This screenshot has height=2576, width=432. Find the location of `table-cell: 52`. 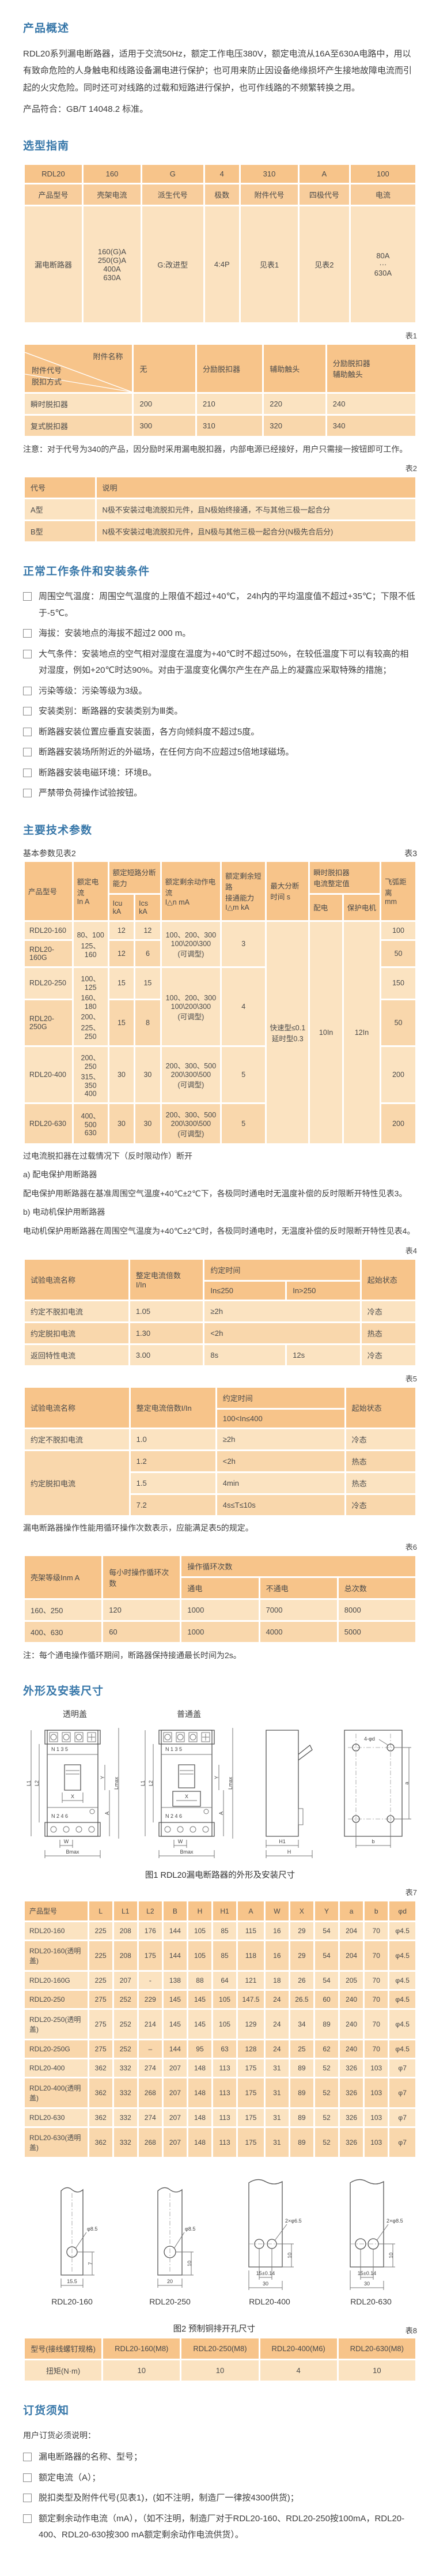

table-cell: 52 is located at coordinates (326, 2118).